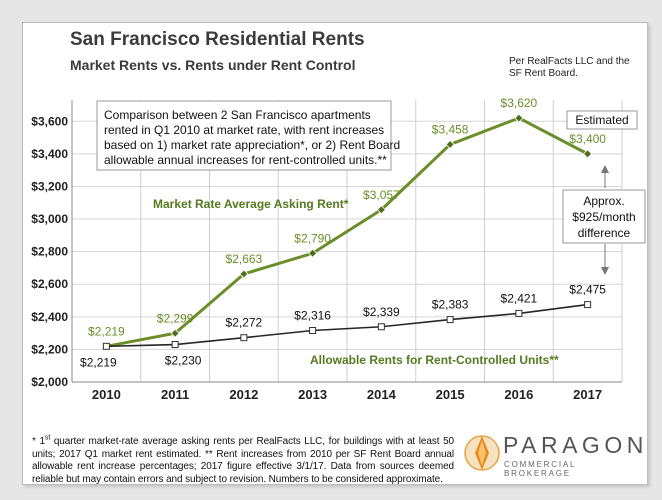 Image resolution: width=662 pixels, height=500 pixels. I want to click on y-tick-label: $2,600, so click(49, 284).